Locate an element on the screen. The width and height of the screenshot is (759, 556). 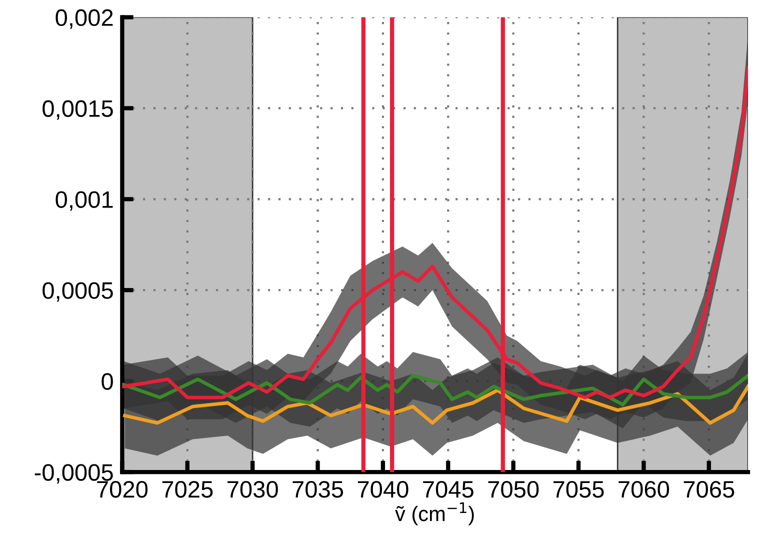
x-tick-label: 7055 is located at coordinates (578, 489).